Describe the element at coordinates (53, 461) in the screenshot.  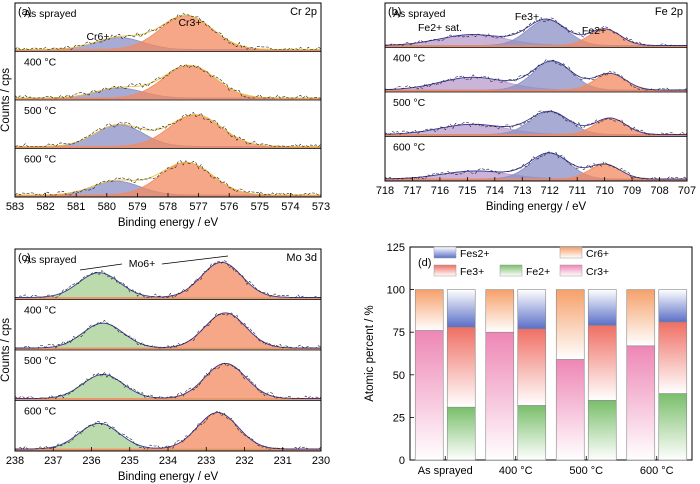
I see `x-tick-label: 237` at that location.